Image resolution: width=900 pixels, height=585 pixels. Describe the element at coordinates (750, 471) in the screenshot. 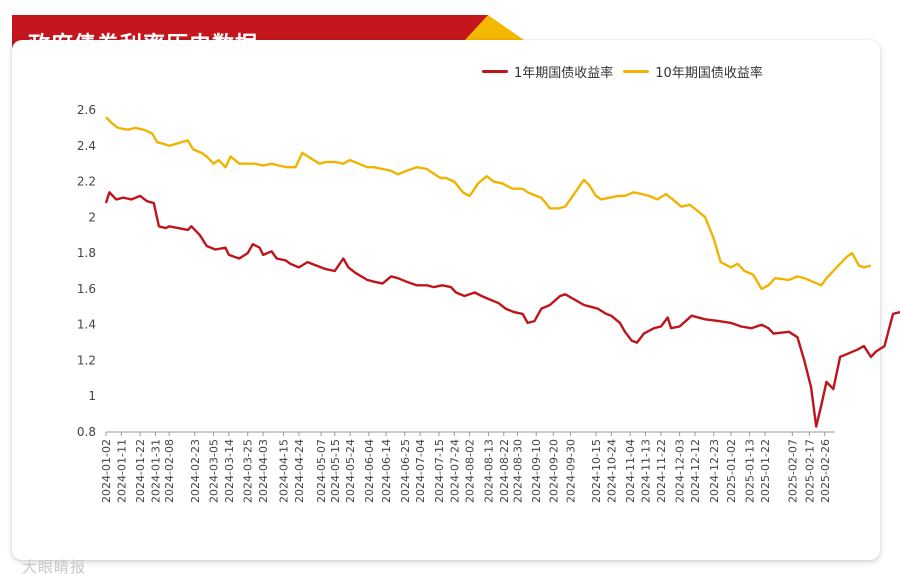

I see `x-tick-label: 2025-01-13` at that location.